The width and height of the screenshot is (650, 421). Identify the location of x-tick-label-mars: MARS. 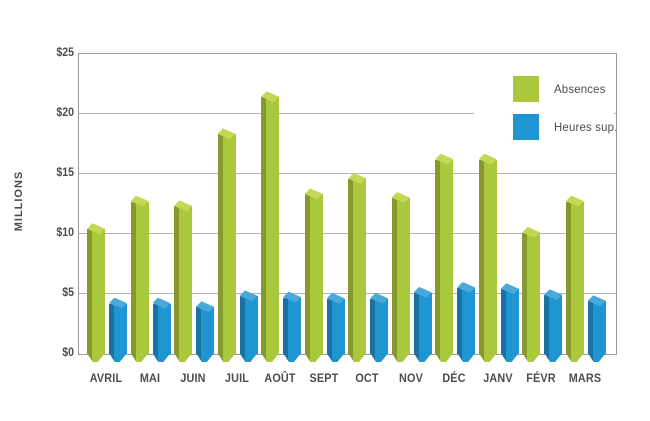
(585, 378).